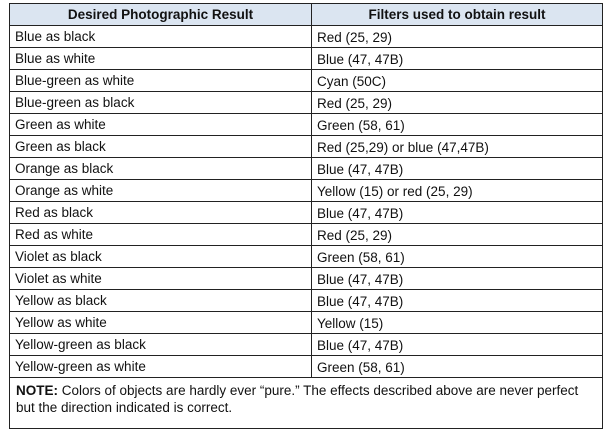 The image size is (610, 429). I want to click on header-cell: Desired Photographic Result, so click(160, 14).